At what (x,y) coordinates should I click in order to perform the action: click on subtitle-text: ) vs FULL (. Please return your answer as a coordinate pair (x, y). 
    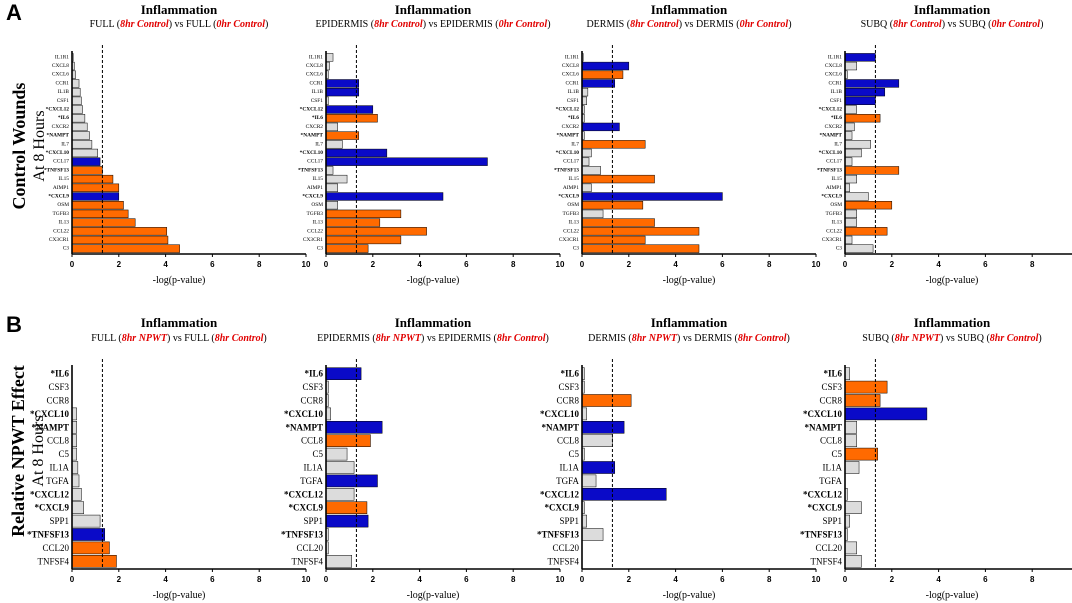
    Looking at the image, I should click on (193, 24).